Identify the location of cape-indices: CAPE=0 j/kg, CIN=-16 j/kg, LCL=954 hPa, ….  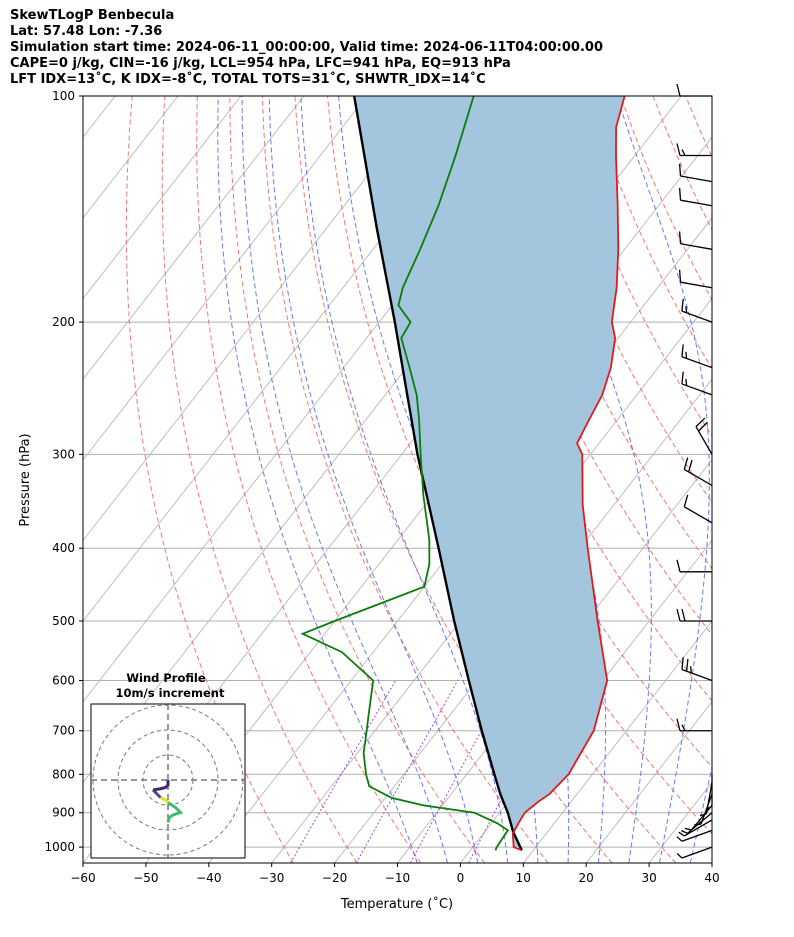
(260, 63).